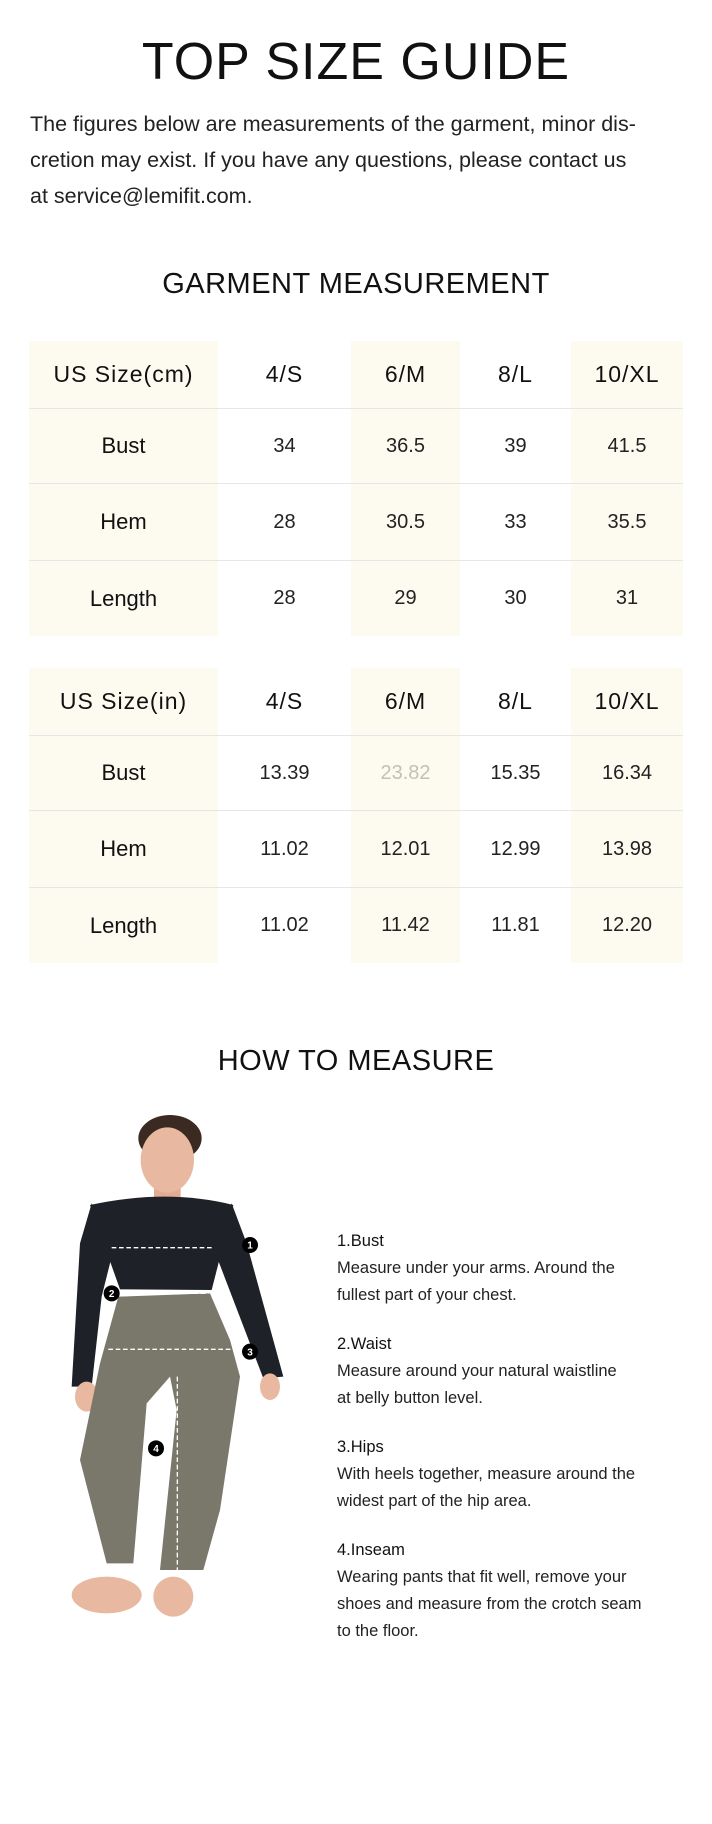 Image resolution: width=712 pixels, height=1824 pixels. Describe the element at coordinates (405, 849) in the screenshot. I see `table-cell-value: 12.01` at that location.